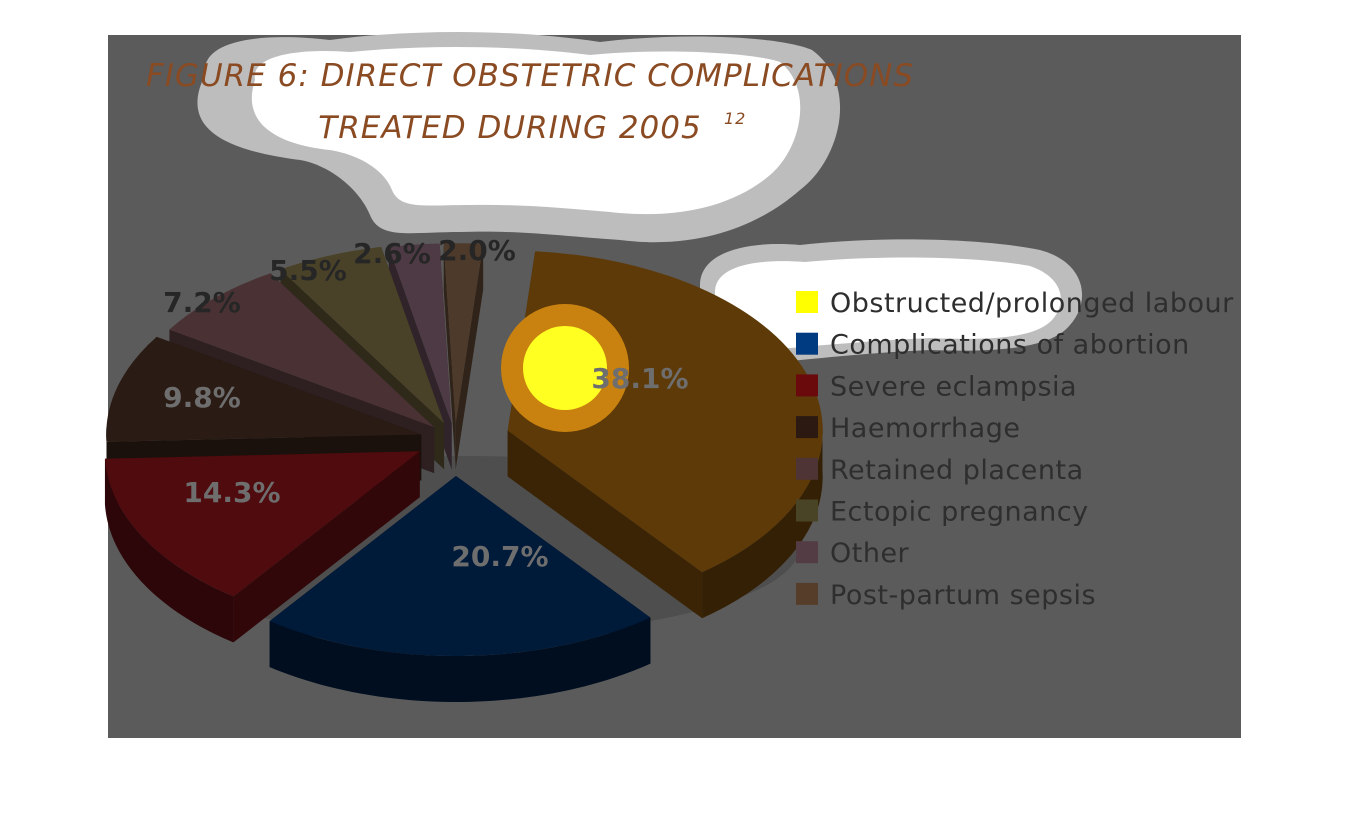 The height and width of the screenshot is (832, 1350). Describe the element at coordinates (959, 512) in the screenshot. I see `legend-label: Ectopic pregnancy` at that location.